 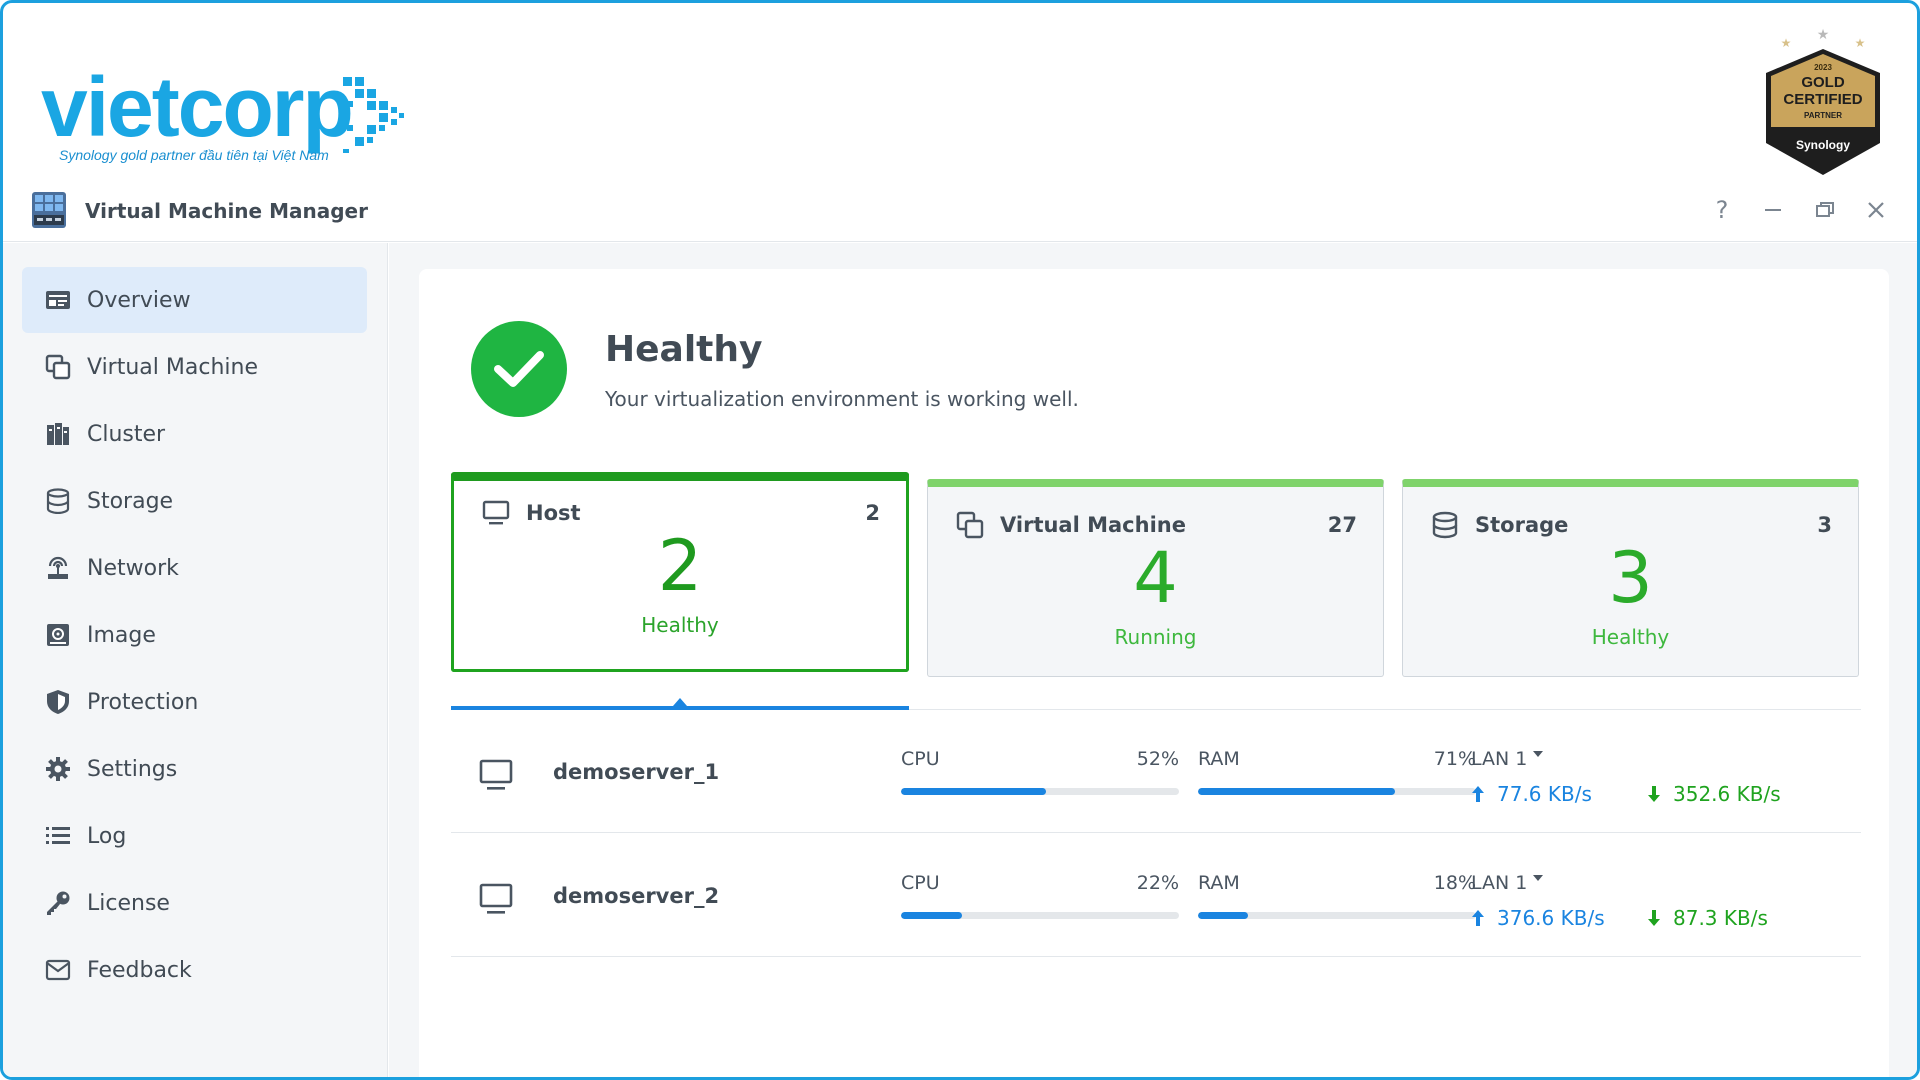 What do you see at coordinates (1720, 918) in the screenshot?
I see `download-value: 87.3 KB/s` at bounding box center [1720, 918].